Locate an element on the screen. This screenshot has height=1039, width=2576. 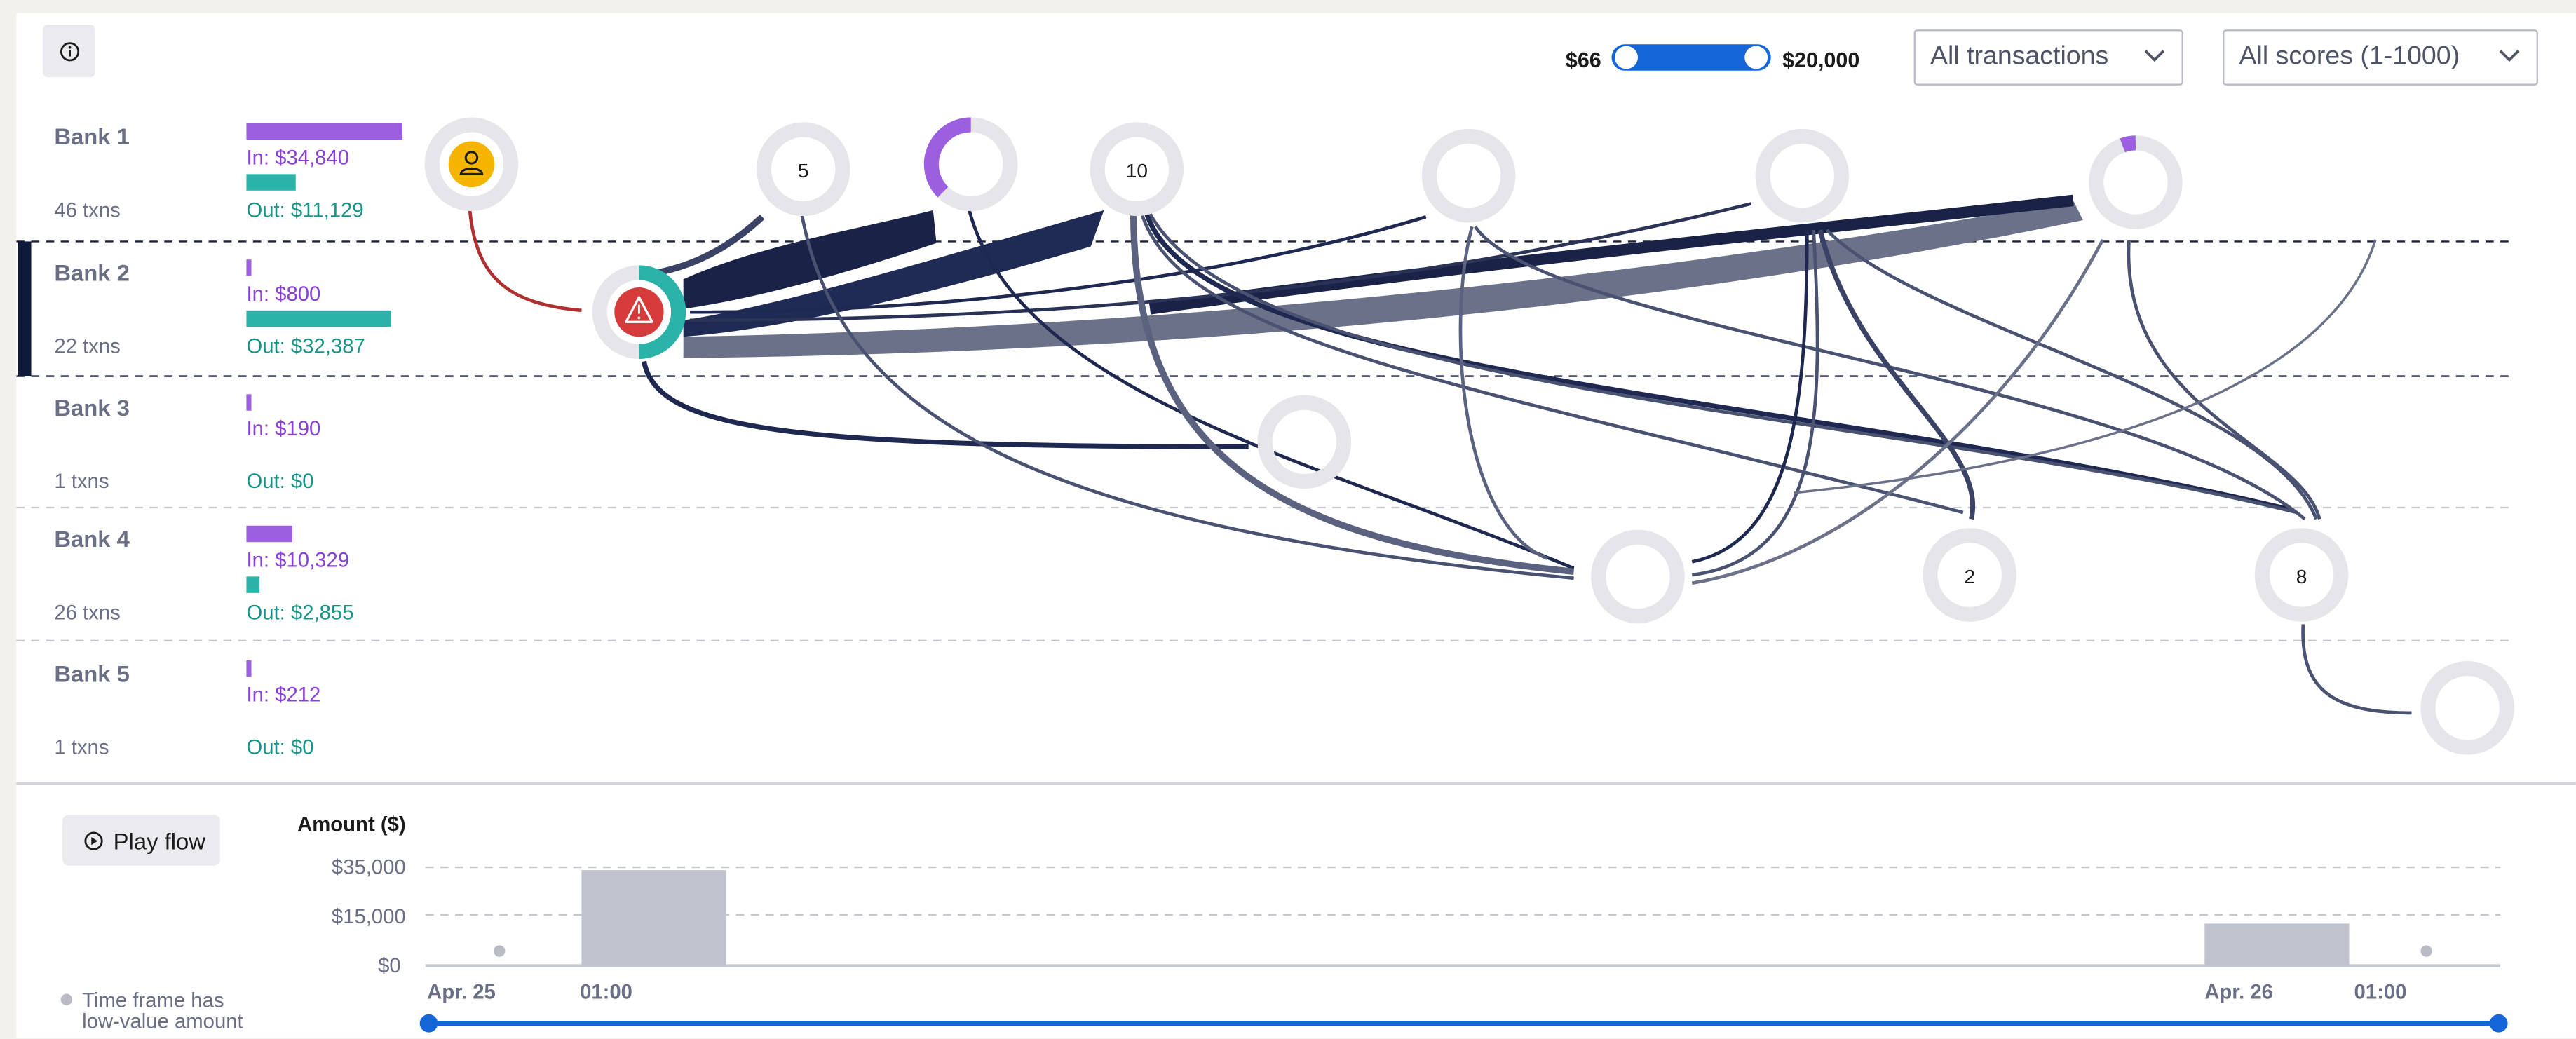
node-8: 8 is located at coordinates (2301, 575).